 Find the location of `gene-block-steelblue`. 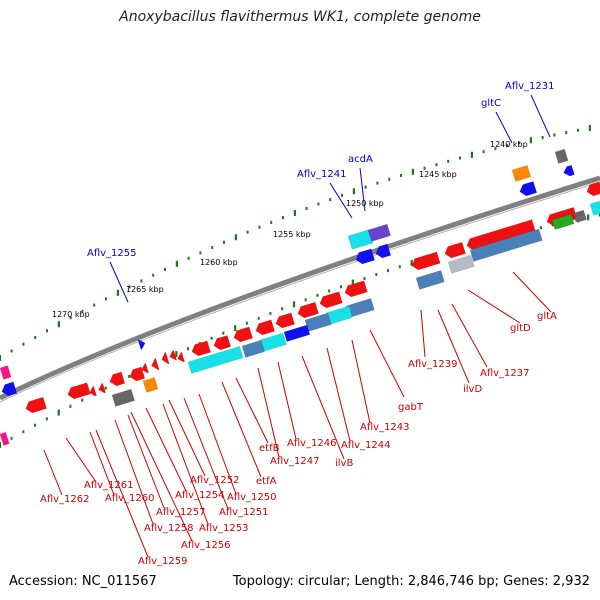

gene-block-steelblue is located at coordinates (430, 280).